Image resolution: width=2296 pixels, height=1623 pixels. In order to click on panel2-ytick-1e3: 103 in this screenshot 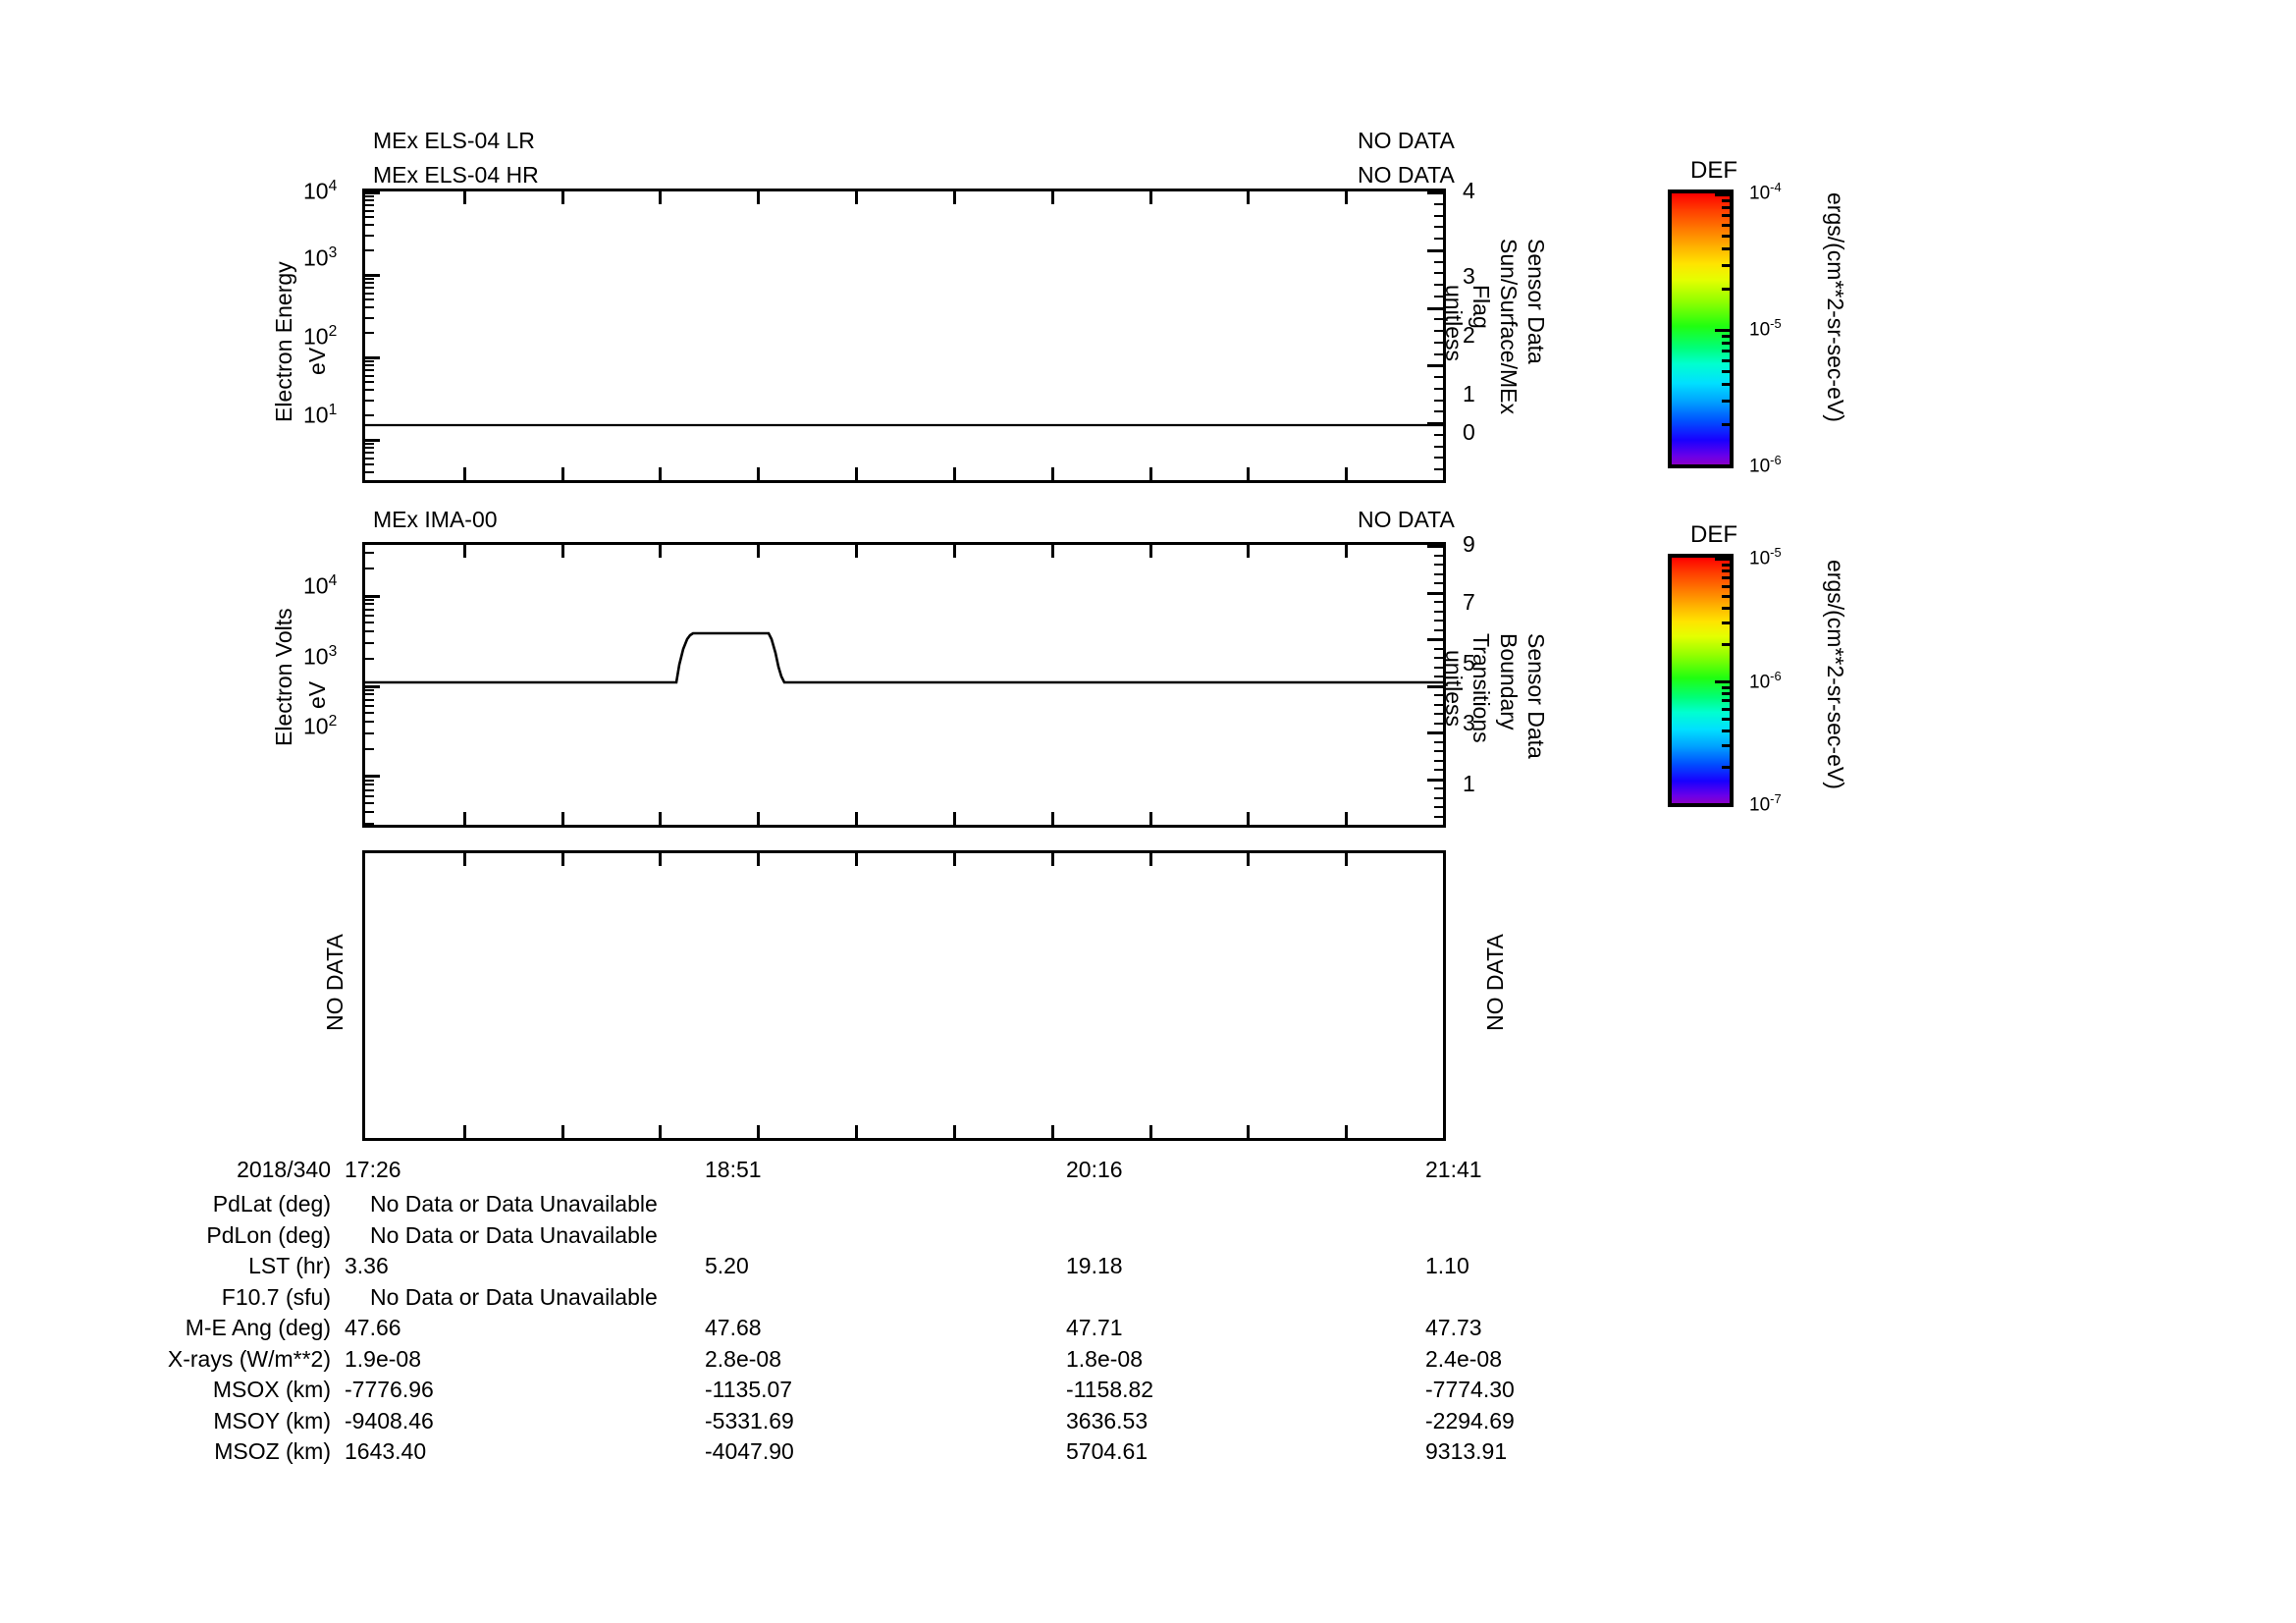, I will do `click(320, 656)`.